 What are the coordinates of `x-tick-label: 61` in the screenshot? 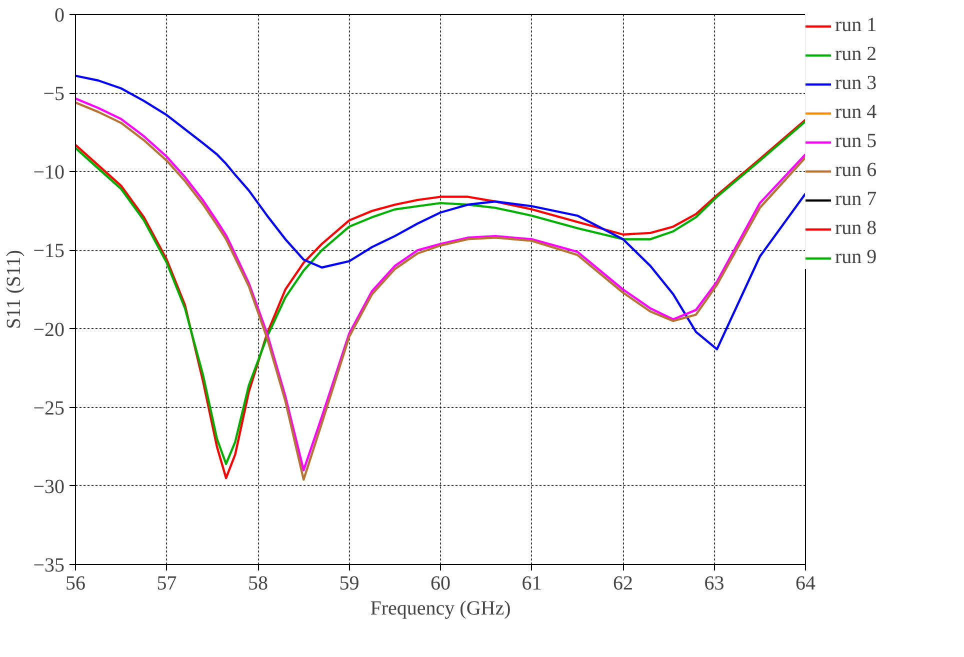 It's located at (532, 583).